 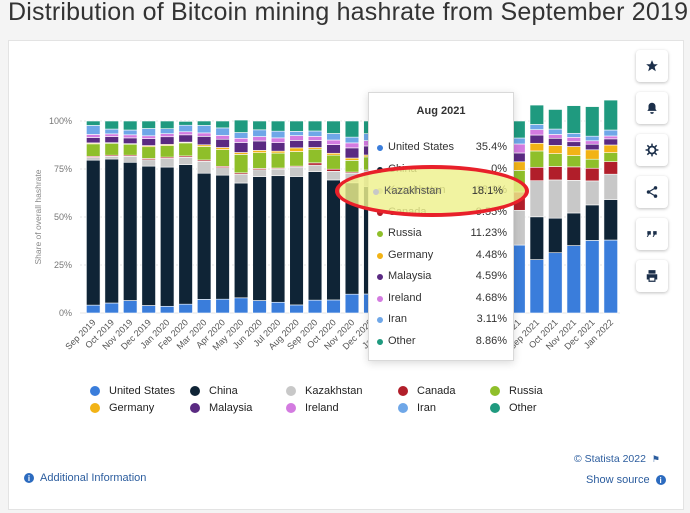 I want to click on legend-item: Kazakhstan, so click(x=324, y=391).